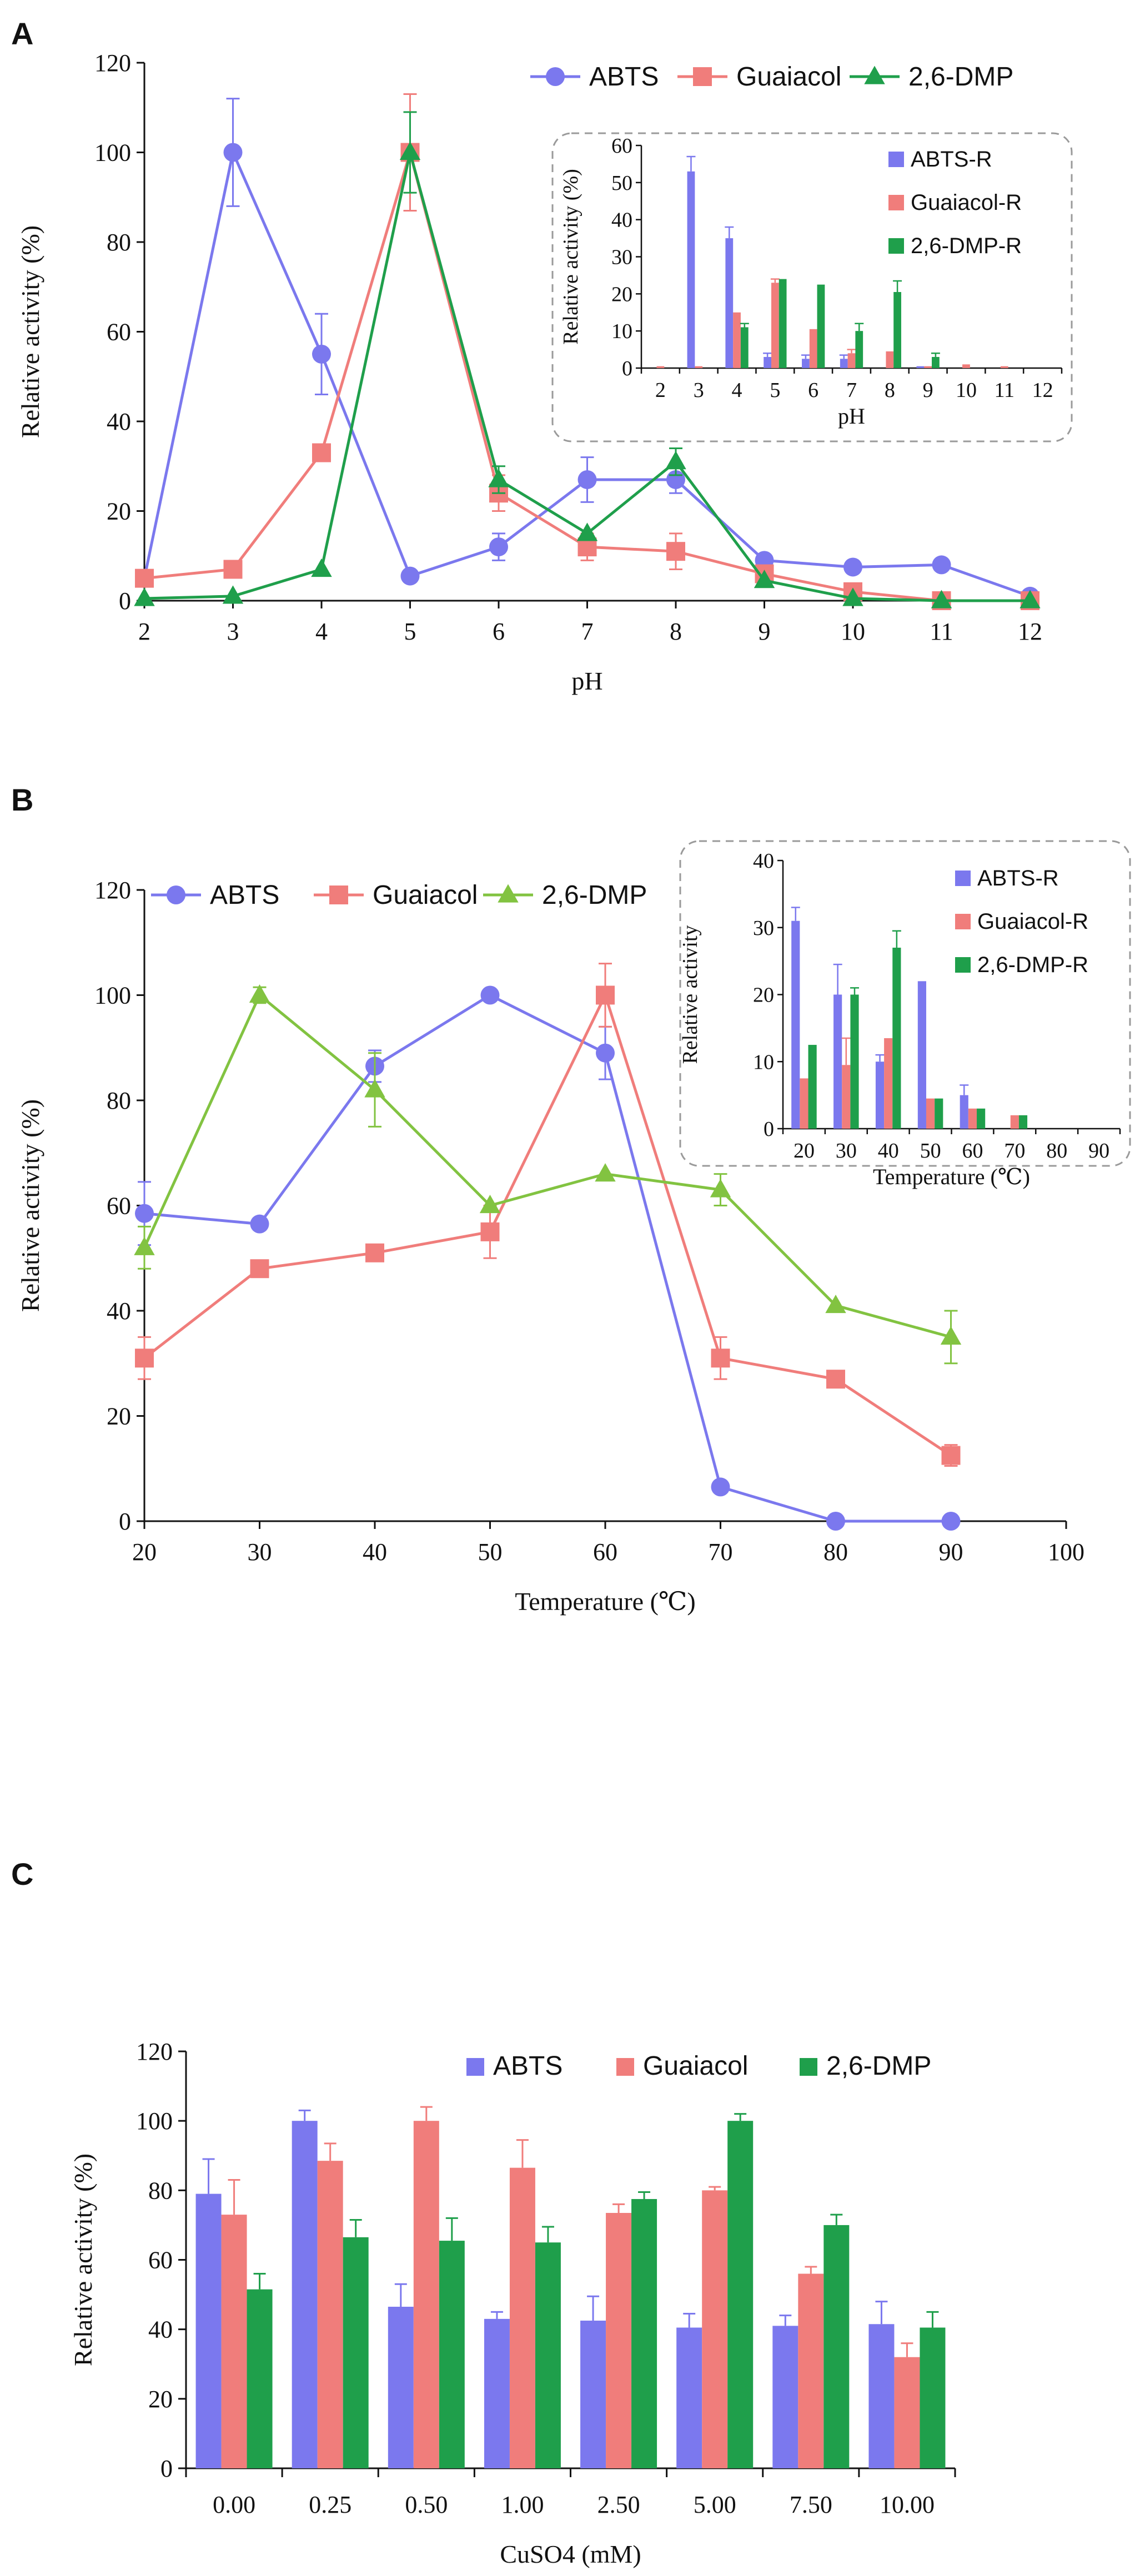 This screenshot has height=2576, width=1145. Describe the element at coordinates (490, 1552) in the screenshot. I see `x-tick-label: 50` at that location.